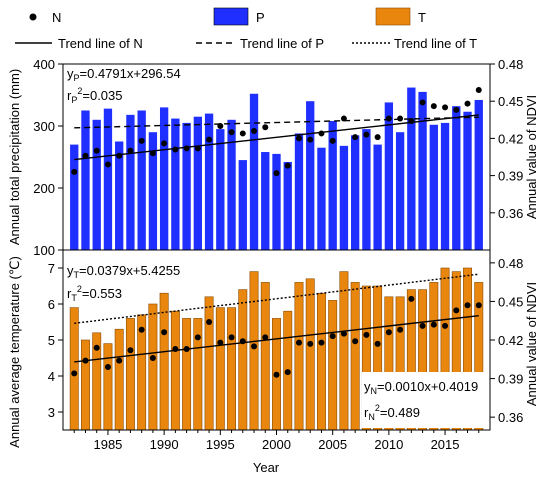 The height and width of the screenshot is (479, 550). What do you see at coordinates (276, 339) in the screenshot?
I see `bottom-trend-n` at bounding box center [276, 339].